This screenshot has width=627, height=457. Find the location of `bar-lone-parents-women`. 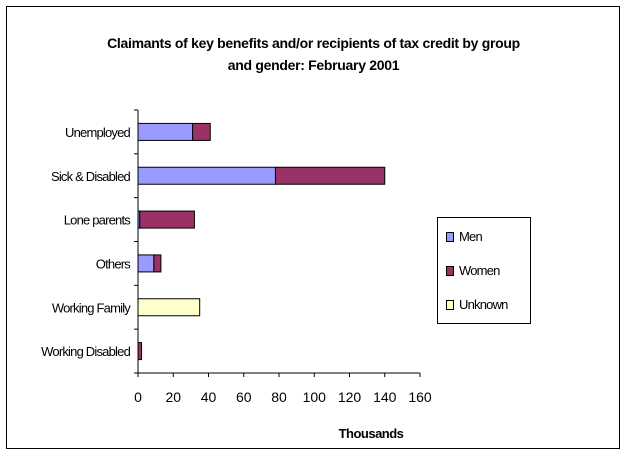

bar-lone-parents-women is located at coordinates (167, 219).